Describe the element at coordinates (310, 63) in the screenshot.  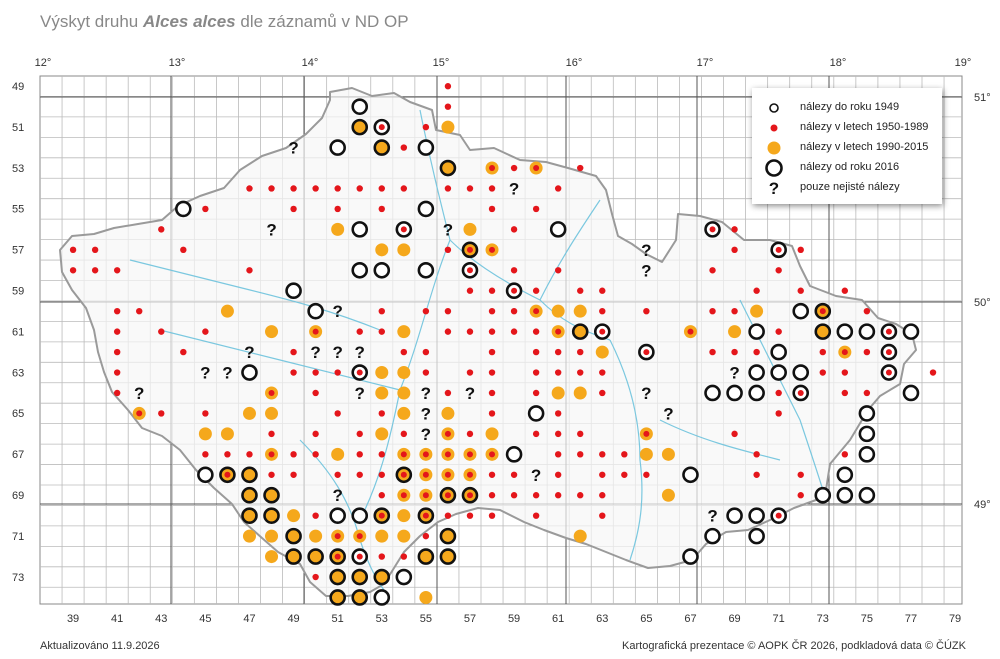
I see `top-degree-label: 14°` at that location.